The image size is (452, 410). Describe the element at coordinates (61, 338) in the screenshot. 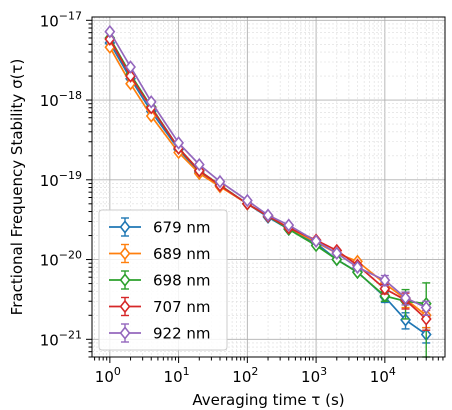

I see `y-tick-label: 10−21` at that location.